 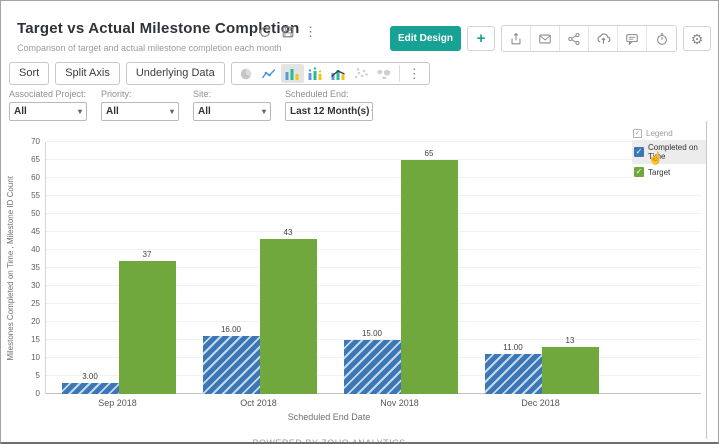 What do you see at coordinates (315, 73) in the screenshot?
I see `stacked-bar-chart-icon` at bounding box center [315, 73].